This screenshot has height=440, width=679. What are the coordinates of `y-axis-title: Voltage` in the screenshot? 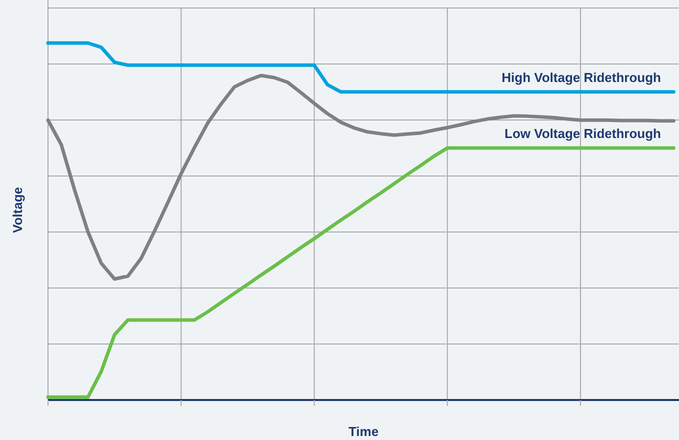 It's located at (17, 210).